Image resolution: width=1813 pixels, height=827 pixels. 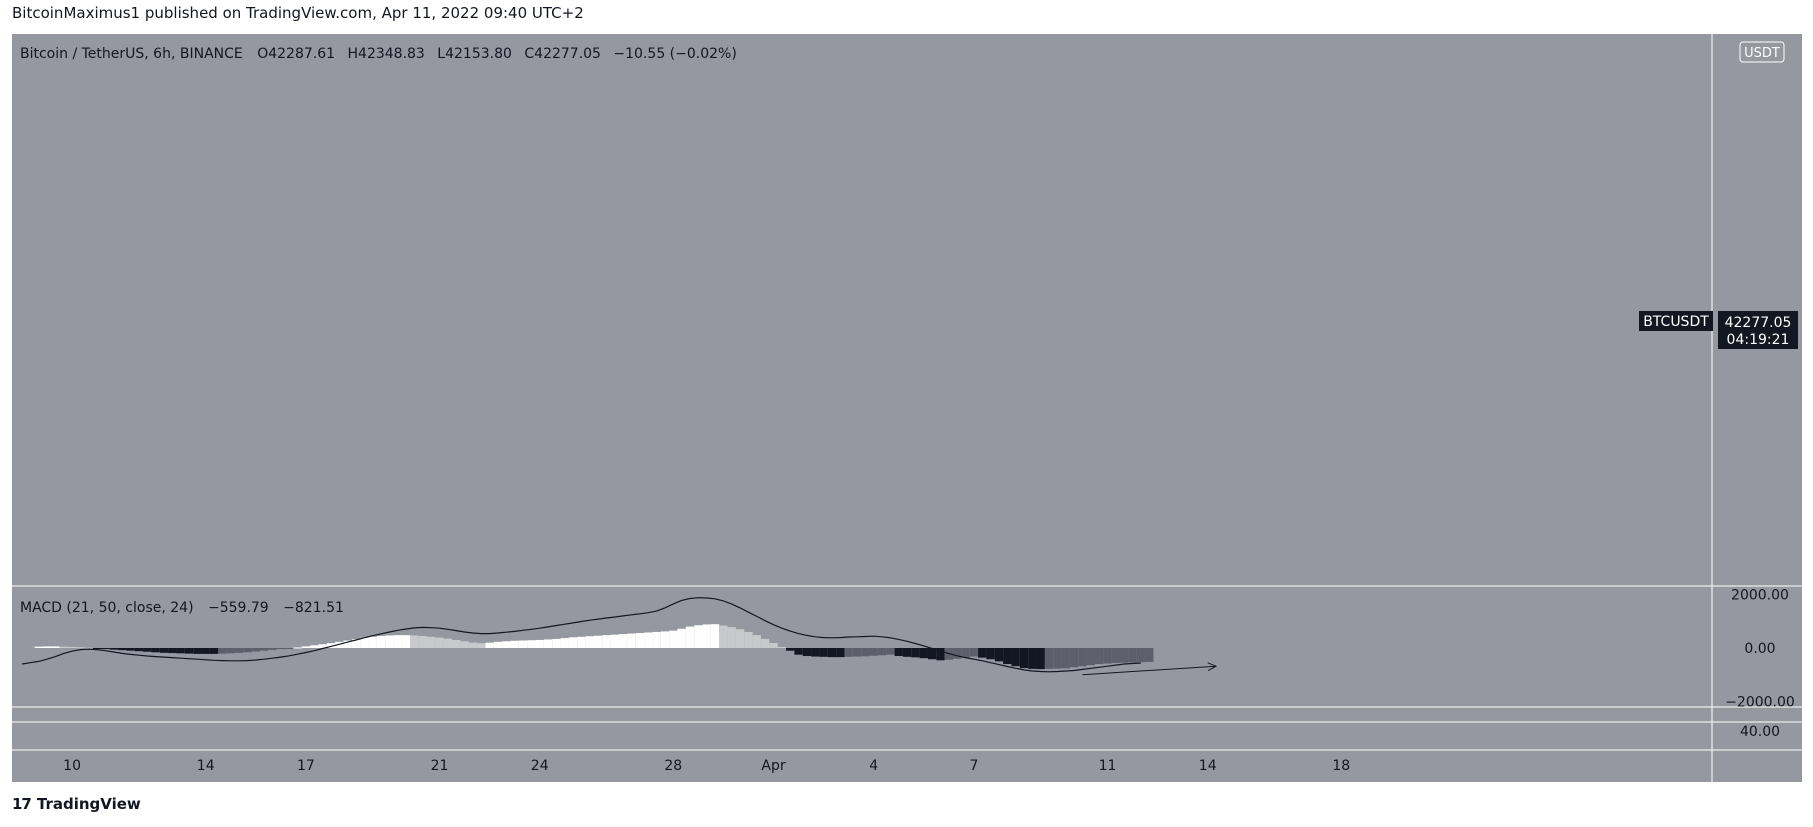 I want to click on macd-tick-label: 0.00, so click(x=1759, y=649).